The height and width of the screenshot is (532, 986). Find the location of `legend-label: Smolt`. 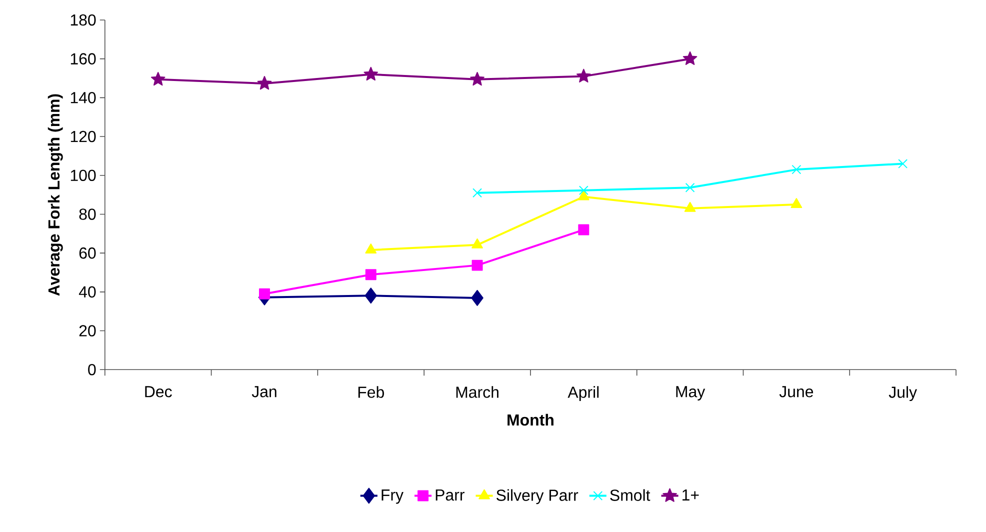

legend-label: Smolt is located at coordinates (630, 494).